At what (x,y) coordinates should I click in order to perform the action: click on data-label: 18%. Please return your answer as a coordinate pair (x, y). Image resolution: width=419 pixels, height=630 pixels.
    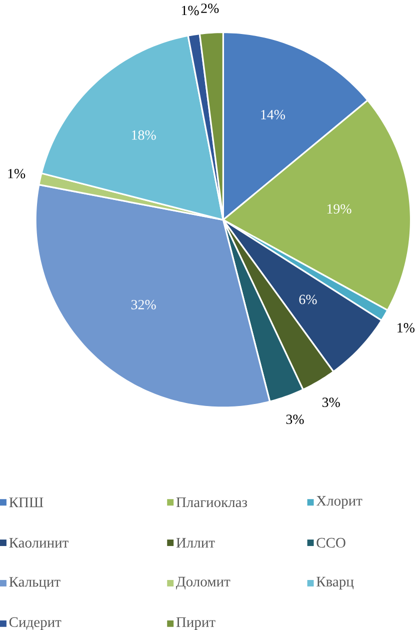
    Looking at the image, I should click on (144, 135).